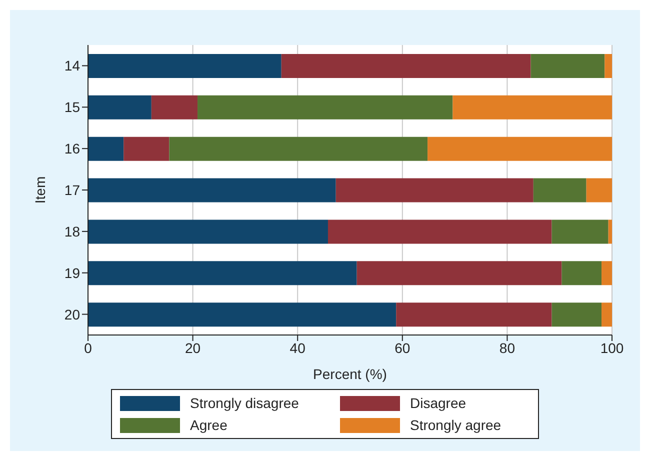 This screenshot has height=461, width=650. What do you see at coordinates (72, 272) in the screenshot?
I see `y-tick-label: 19` at bounding box center [72, 272].